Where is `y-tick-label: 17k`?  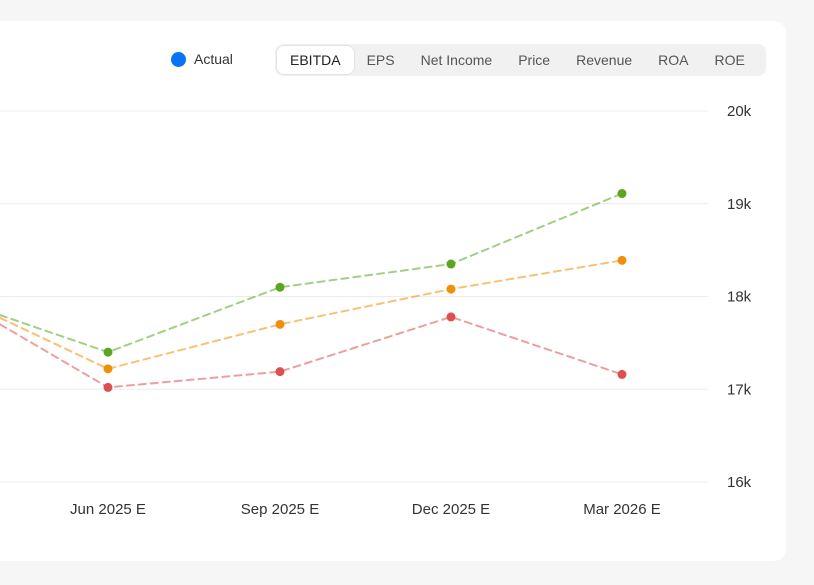
y-tick-label: 17k is located at coordinates (739, 389).